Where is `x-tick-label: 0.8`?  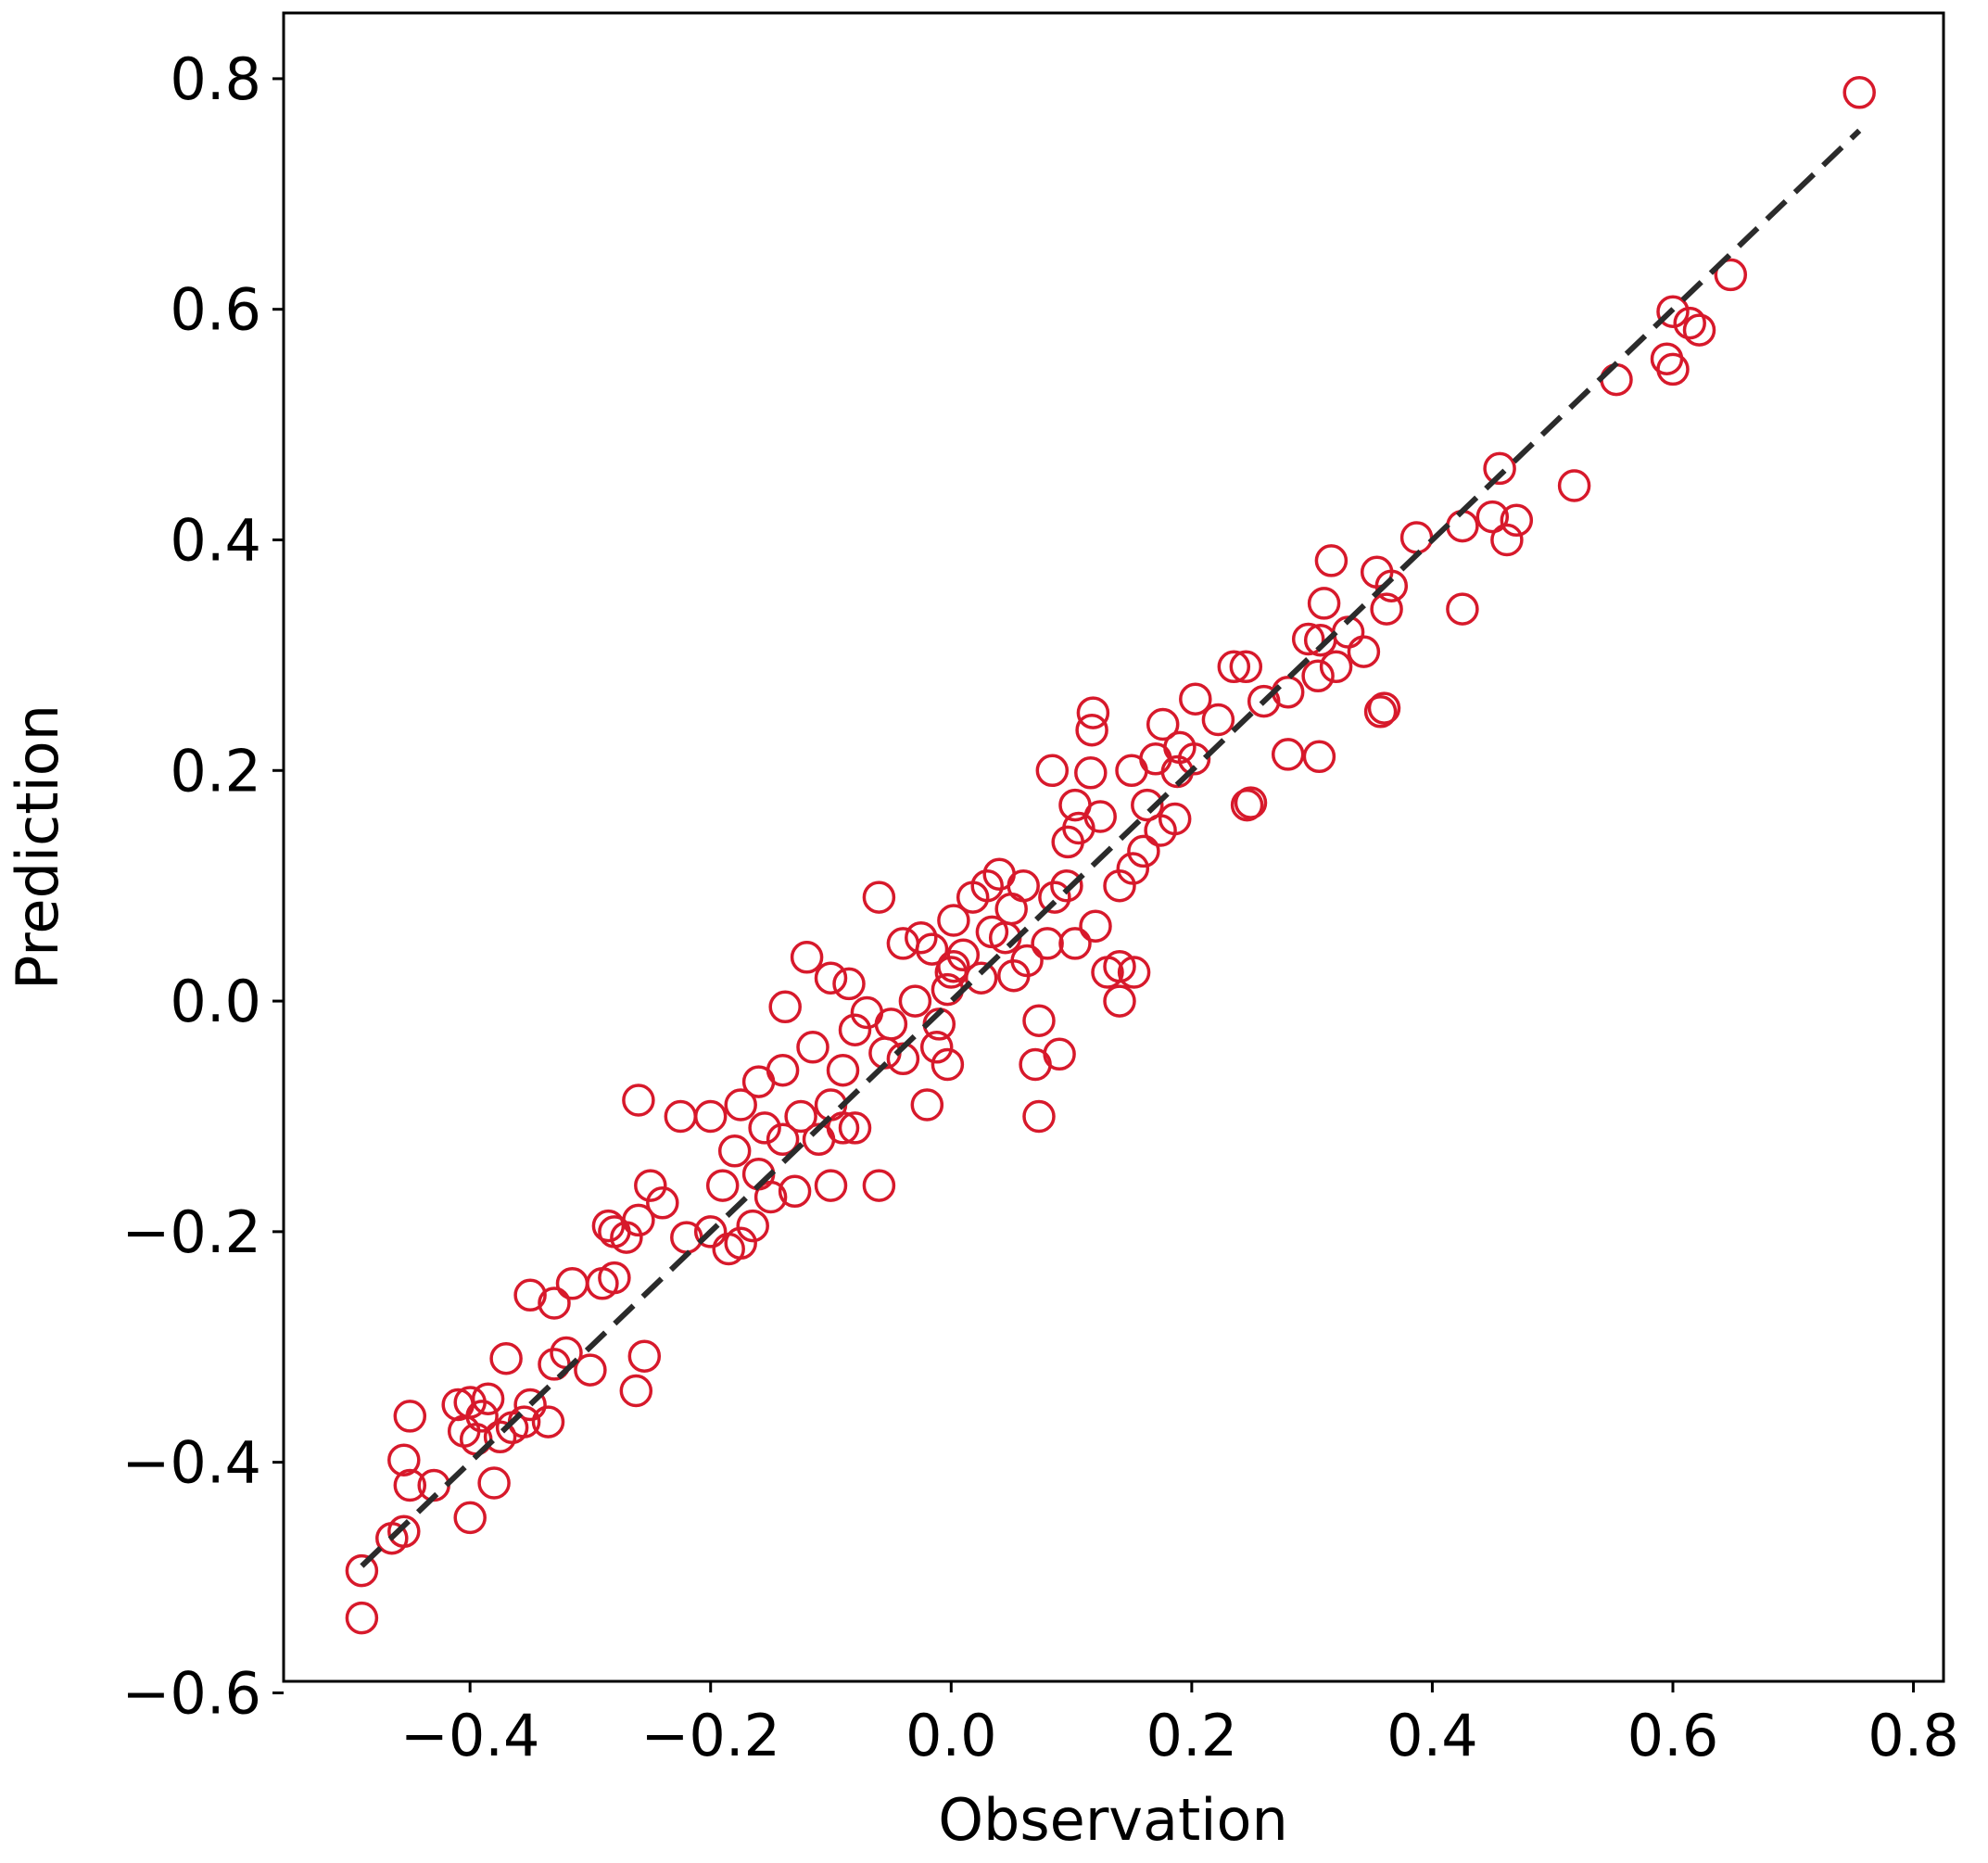
x-tick-label: 0.8 is located at coordinates (1913, 1735).